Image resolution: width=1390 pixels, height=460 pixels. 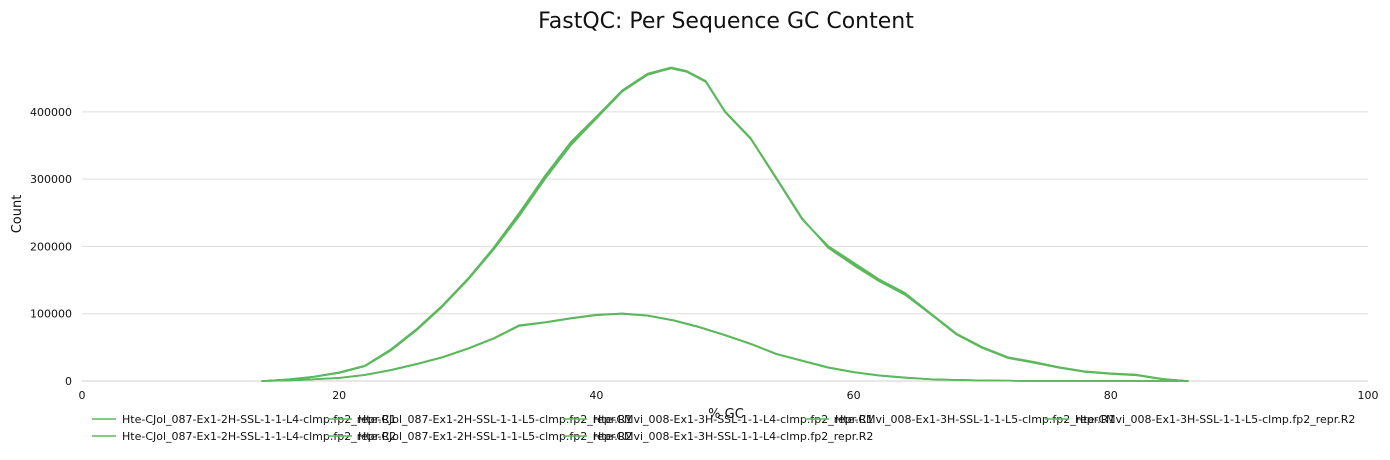 I want to click on x-tick-label: 20, so click(x=339, y=395).